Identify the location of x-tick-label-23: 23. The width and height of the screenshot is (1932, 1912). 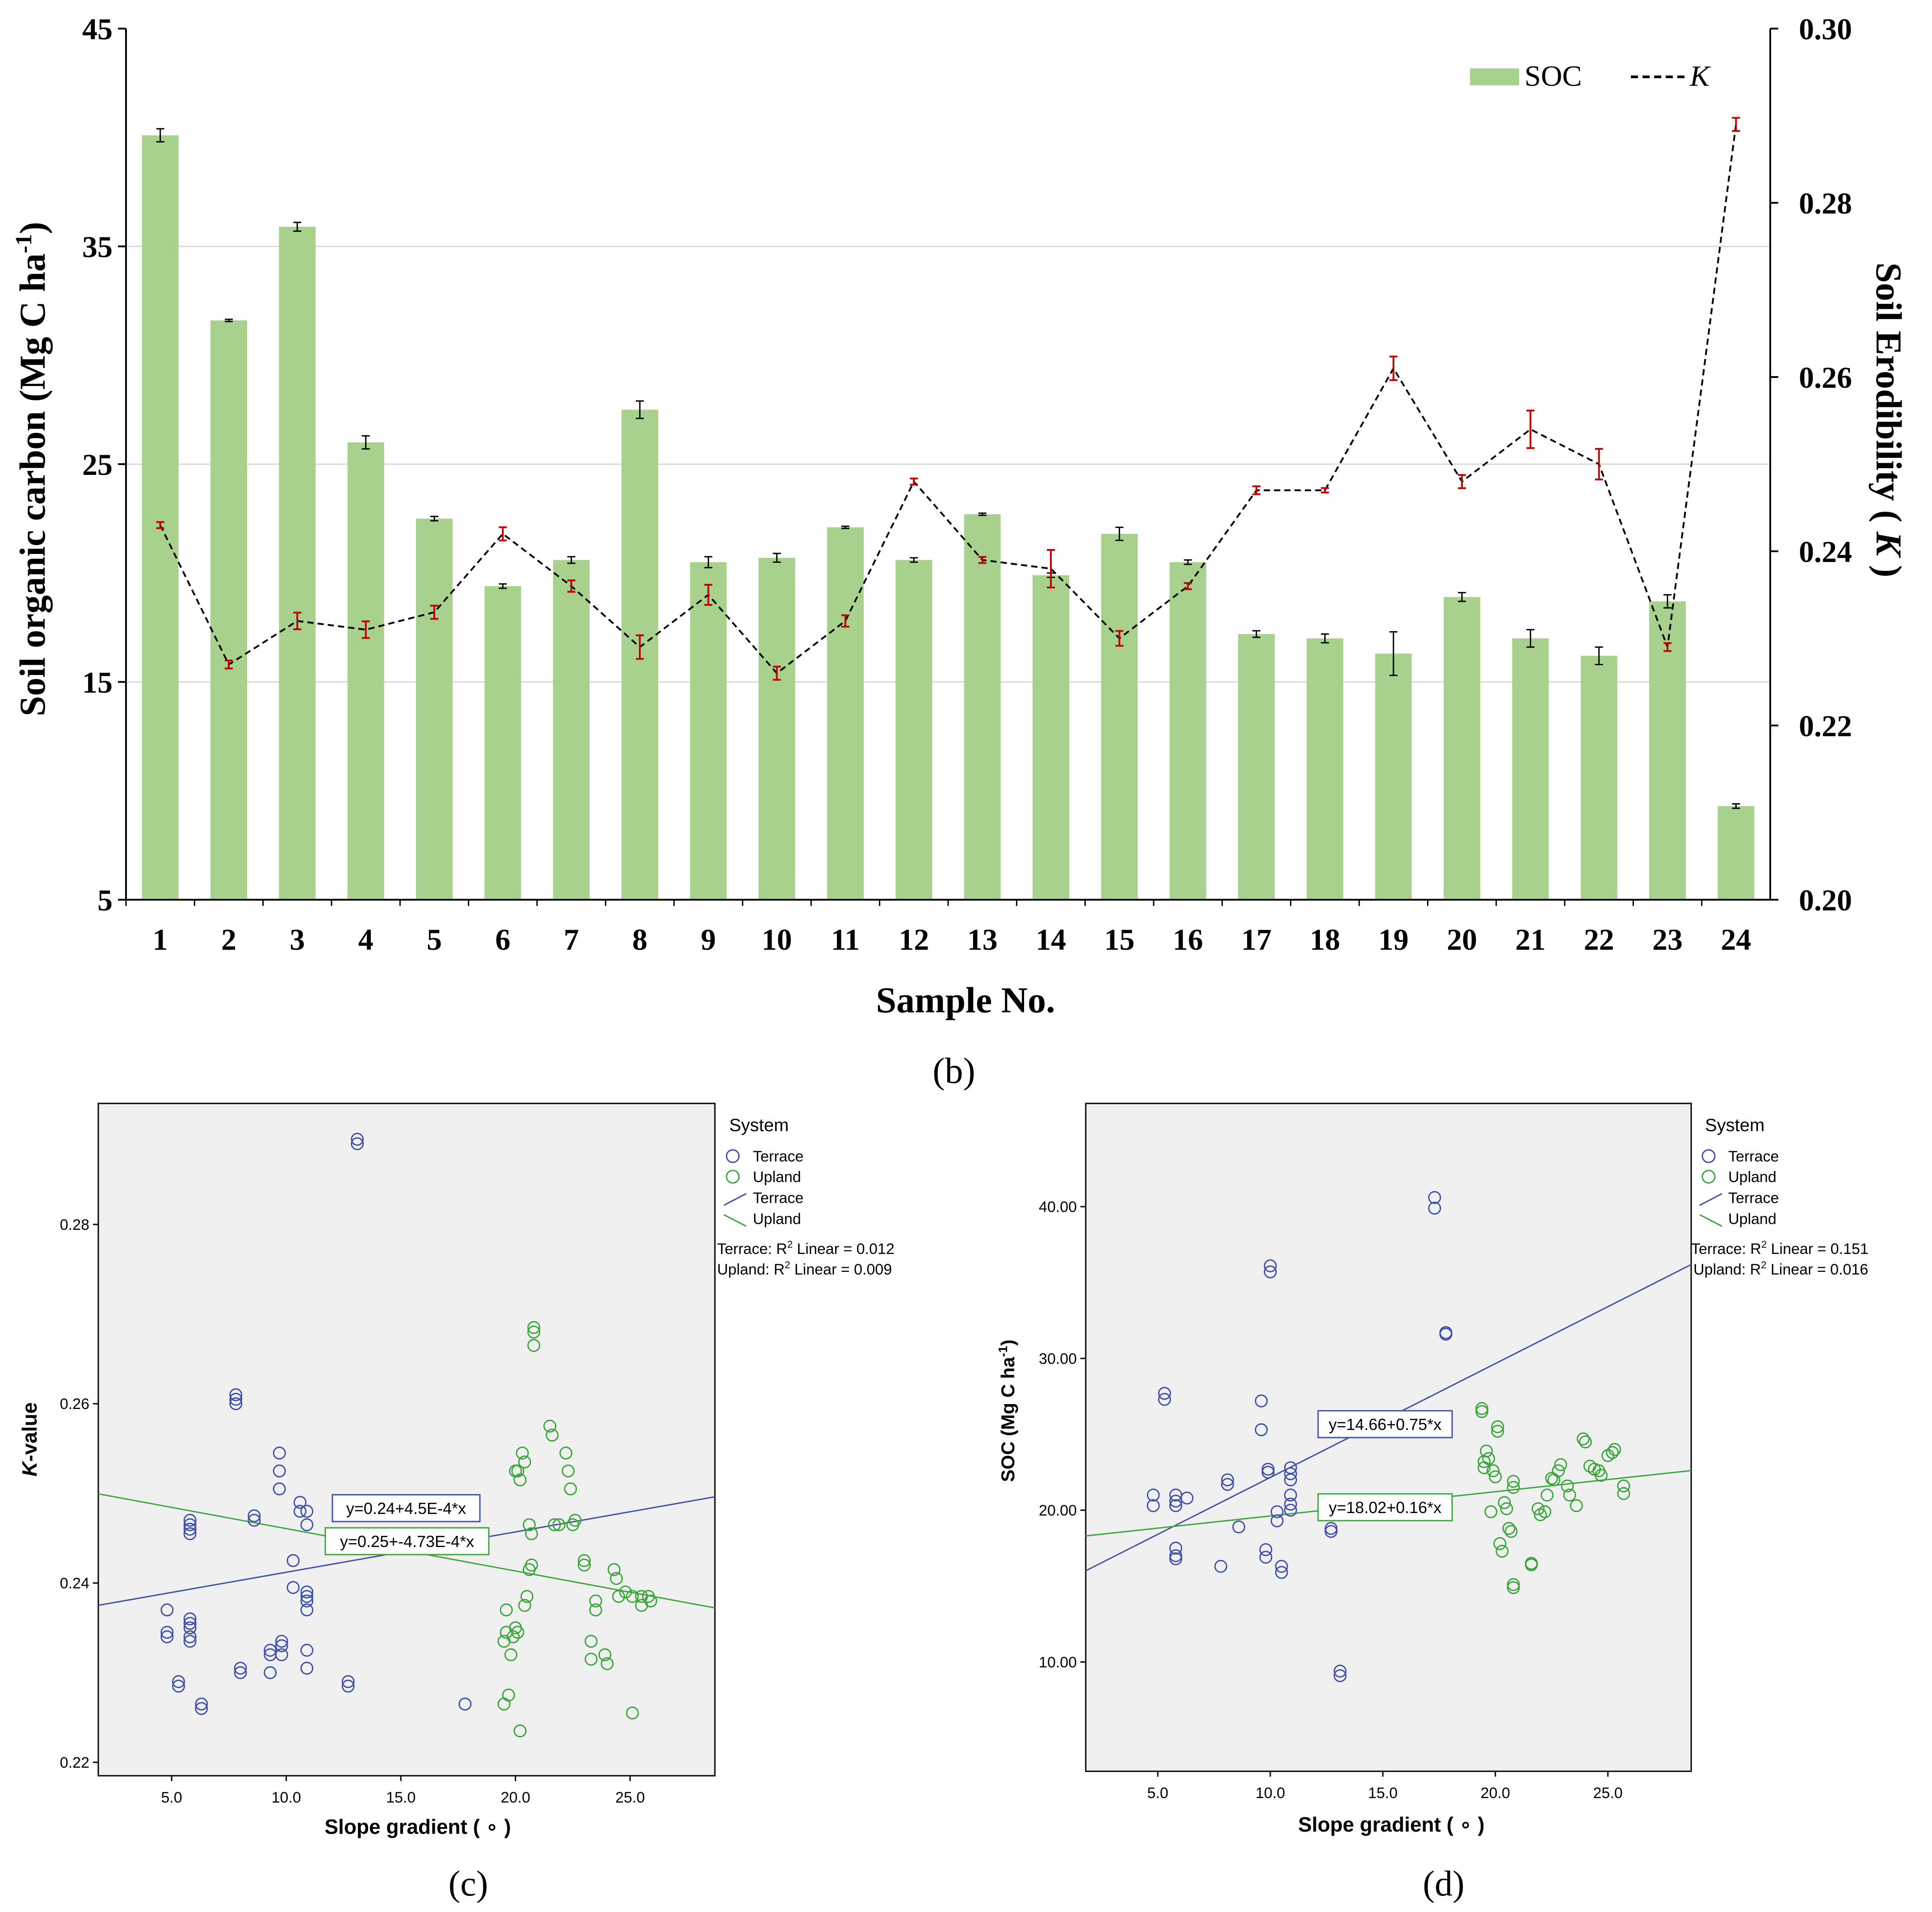
(1667, 939).